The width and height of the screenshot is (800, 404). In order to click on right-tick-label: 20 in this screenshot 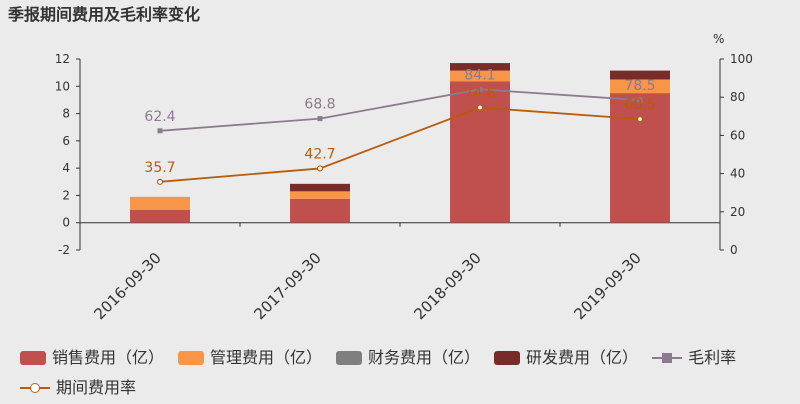, I will do `click(737, 212)`.